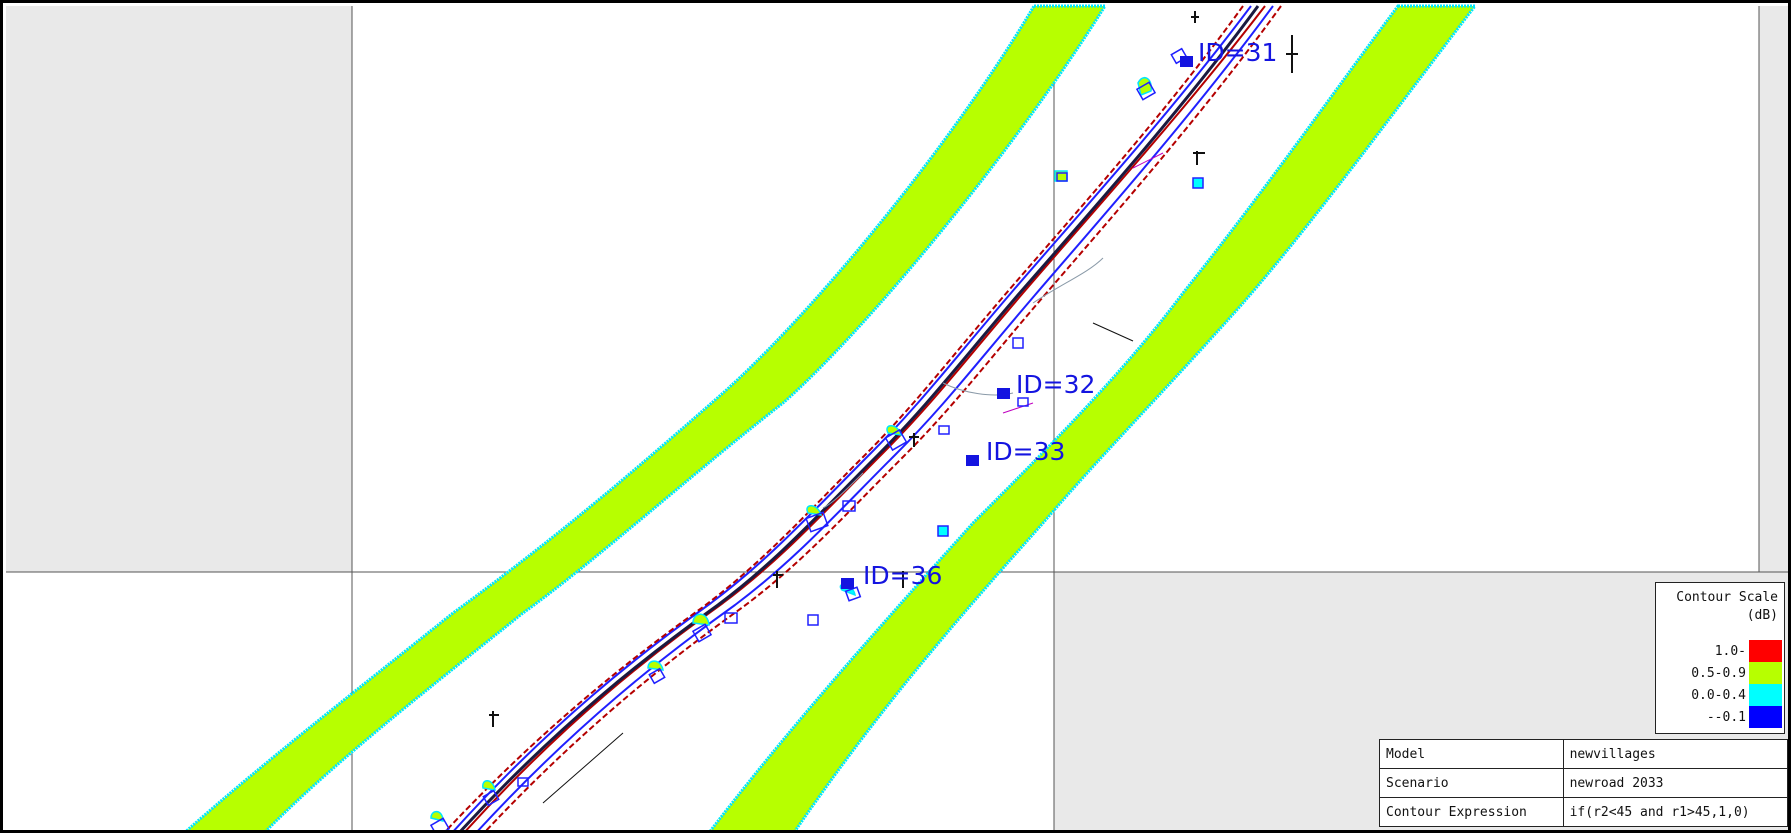 This screenshot has width=1791, height=833. Describe the element at coordinates (1026, 451) in the screenshot. I see `receptor-label: ID=33` at that location.